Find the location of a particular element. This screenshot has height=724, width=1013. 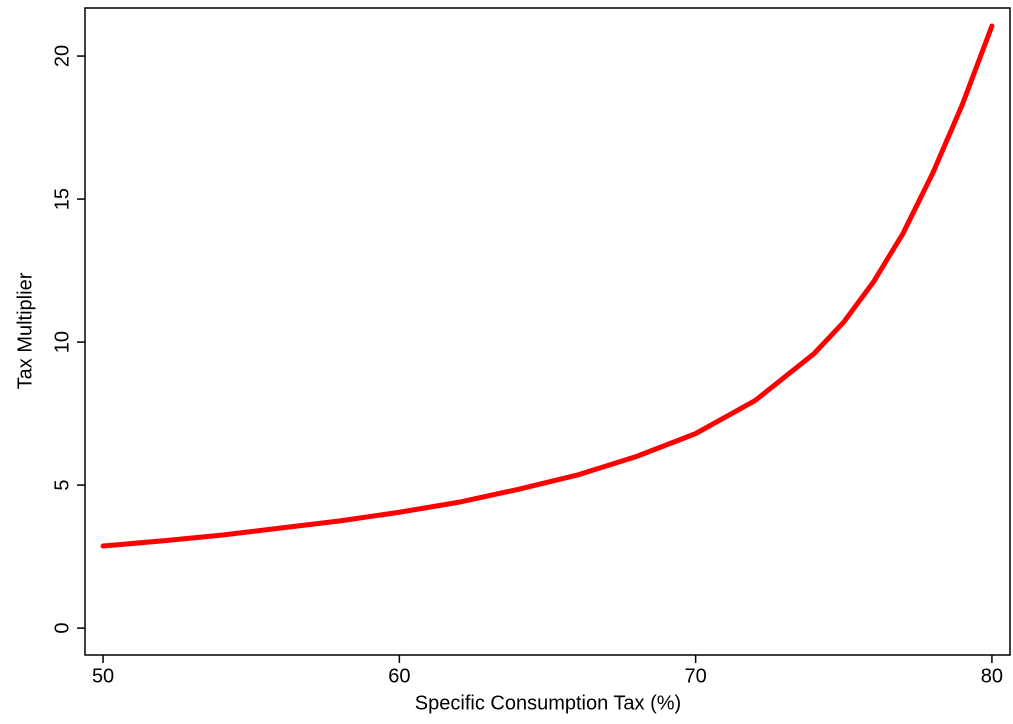

y-tick-label: 10 is located at coordinates (62, 342).